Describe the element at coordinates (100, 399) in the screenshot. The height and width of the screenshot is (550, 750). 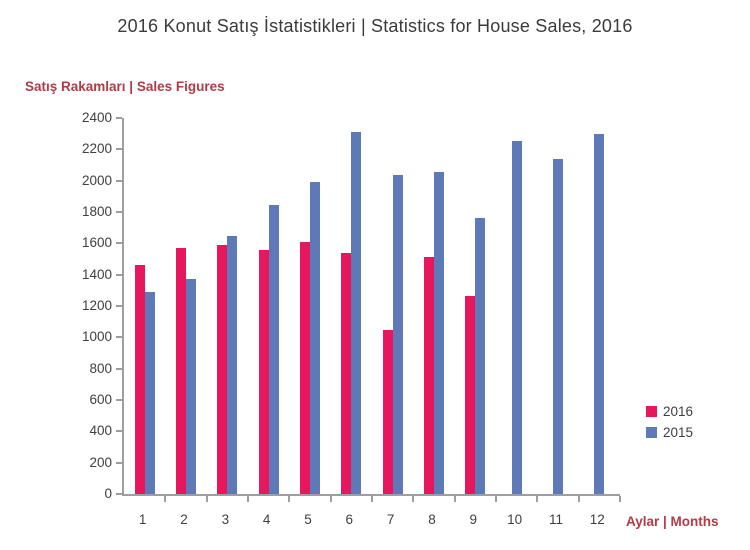
I see `y-tick-label: 600` at that location.